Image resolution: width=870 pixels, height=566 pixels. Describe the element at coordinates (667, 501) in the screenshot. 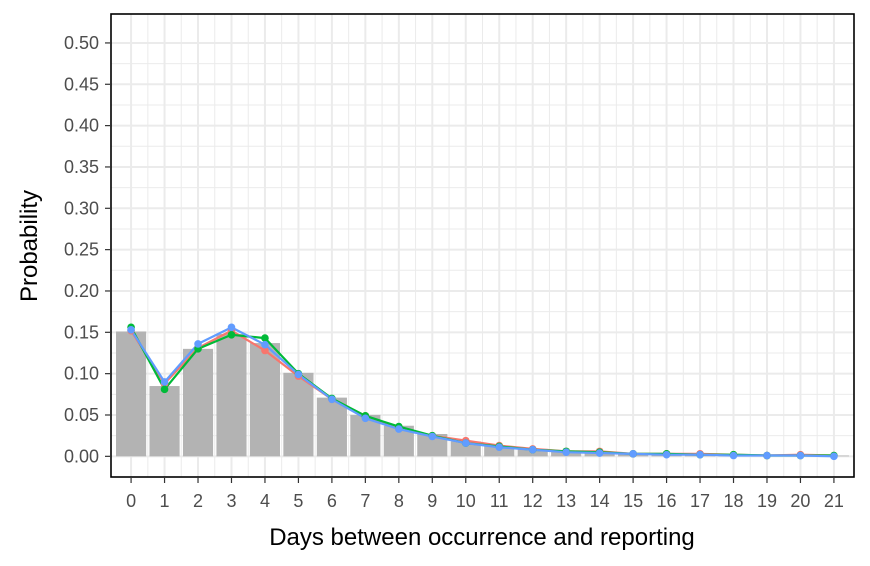

I see `x-tick-label: 16` at that location.